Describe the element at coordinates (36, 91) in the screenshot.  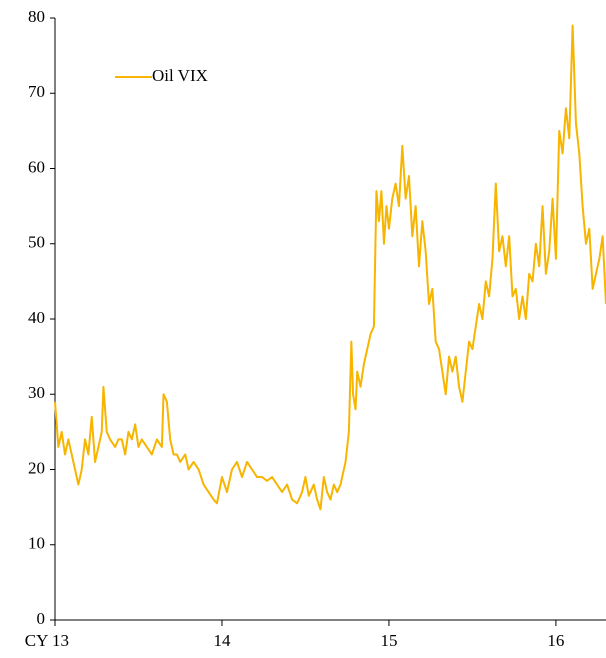
I see `y-tick-label: 70` at that location.